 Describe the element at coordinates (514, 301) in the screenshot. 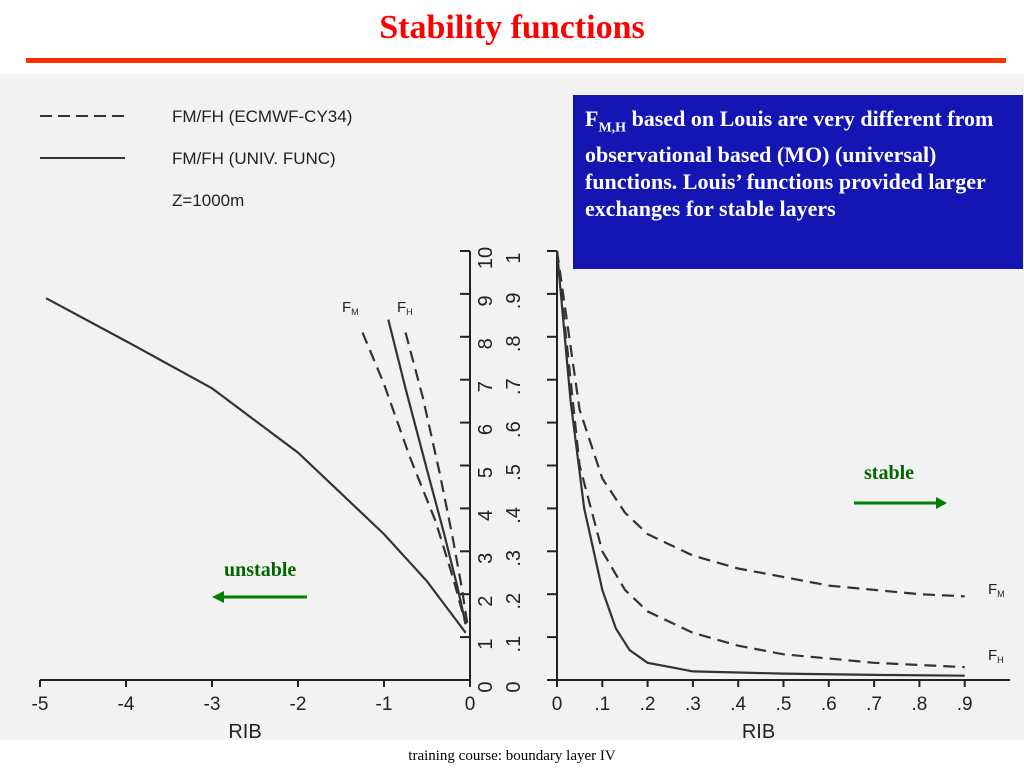

I see `right-y-tick-label: .9` at that location.